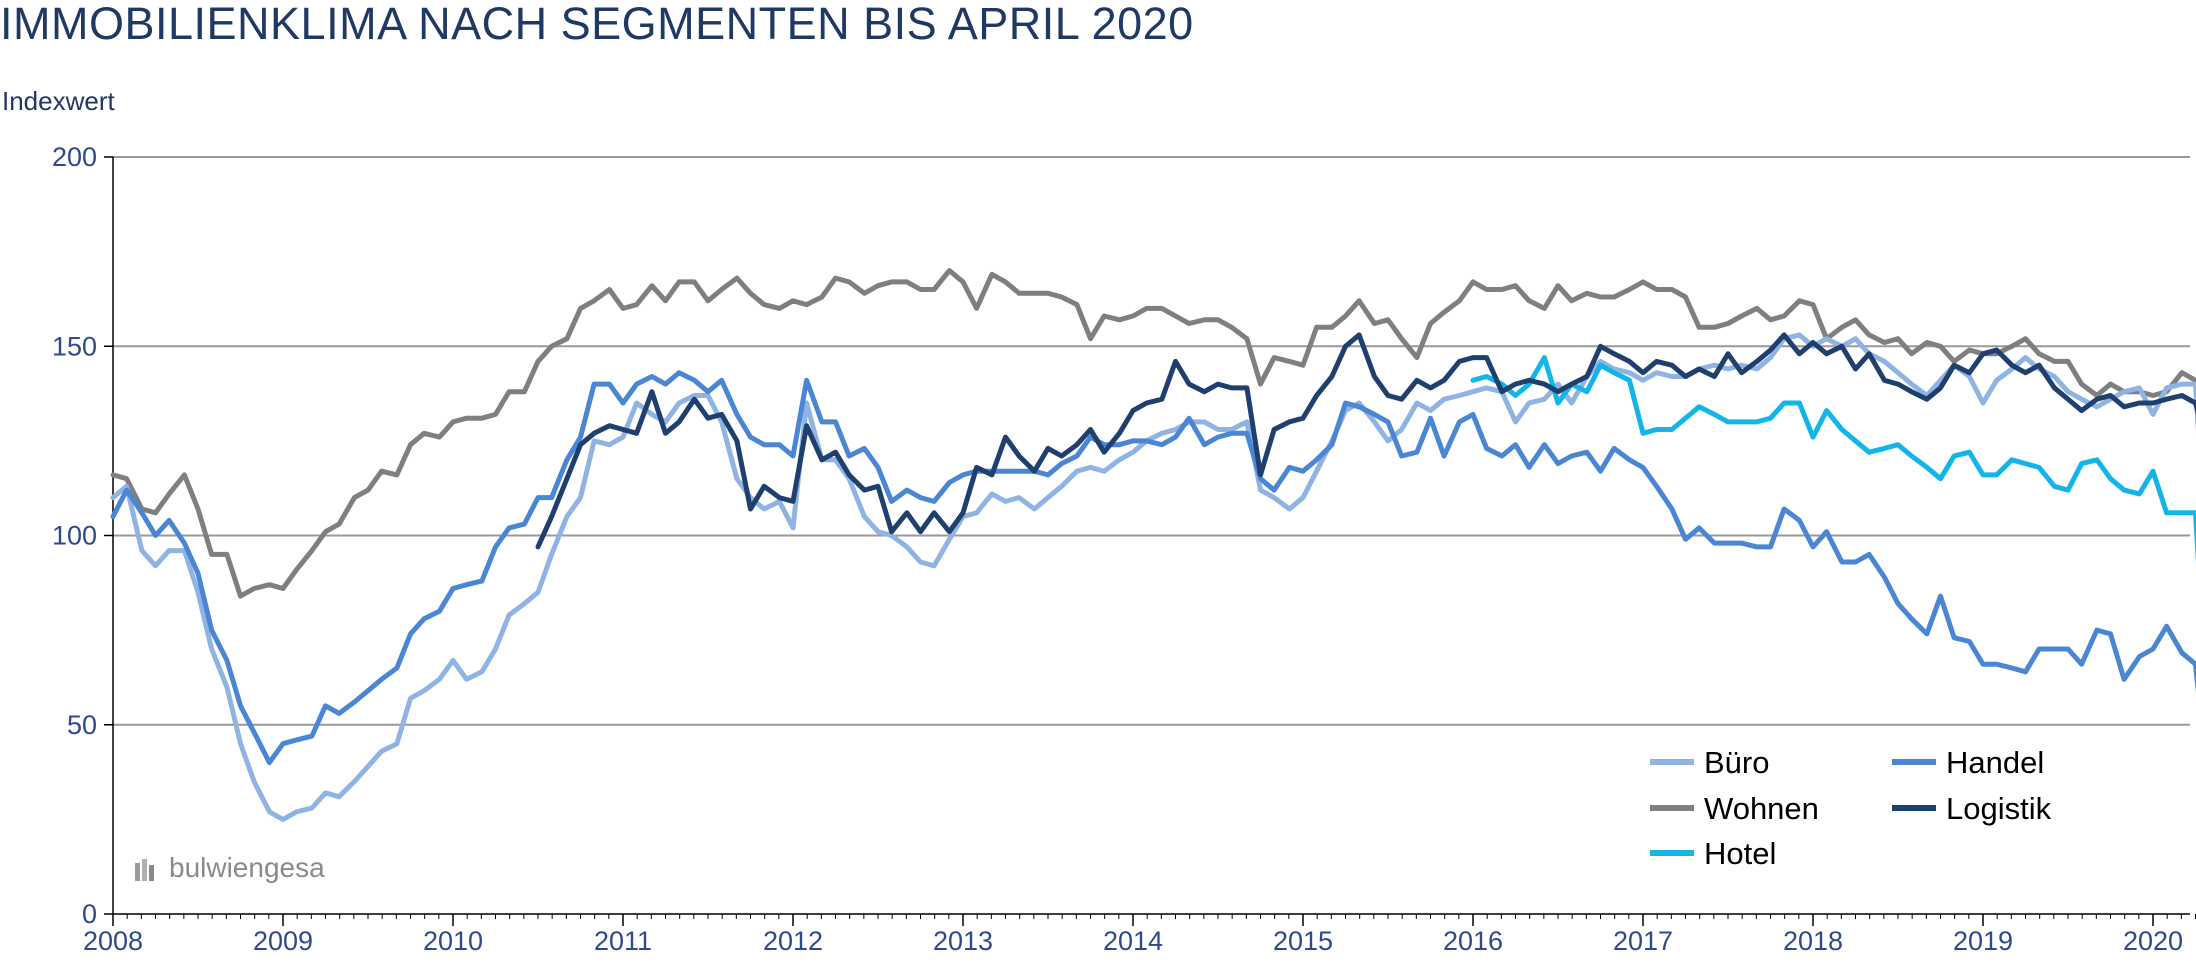 Image resolution: width=2196 pixels, height=970 pixels. What do you see at coordinates (2153, 941) in the screenshot?
I see `x-tick-label-2020: 2020` at bounding box center [2153, 941].